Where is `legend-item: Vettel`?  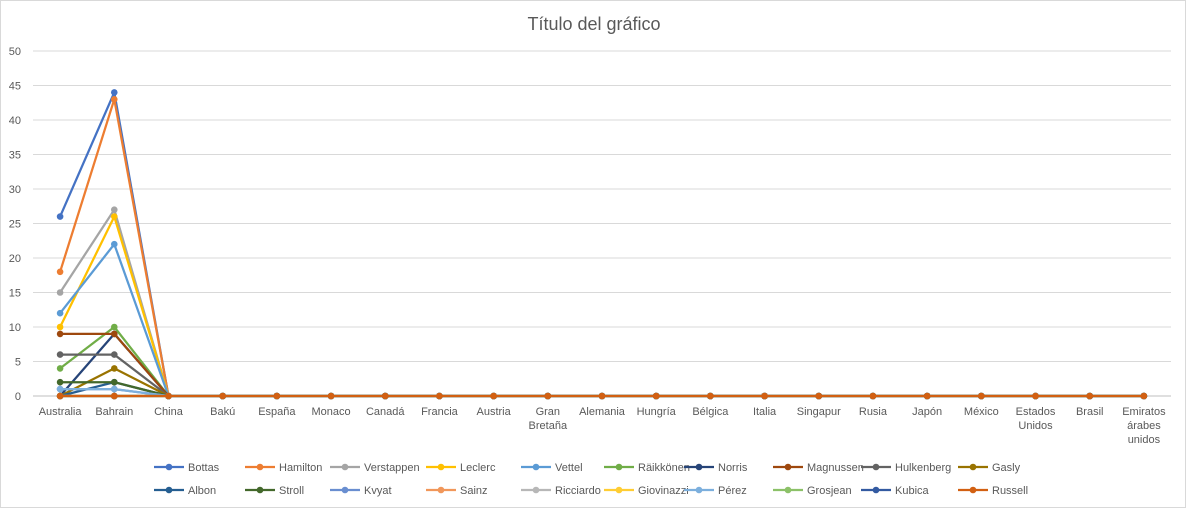
legend-item: Vettel is located at coordinates (552, 468).